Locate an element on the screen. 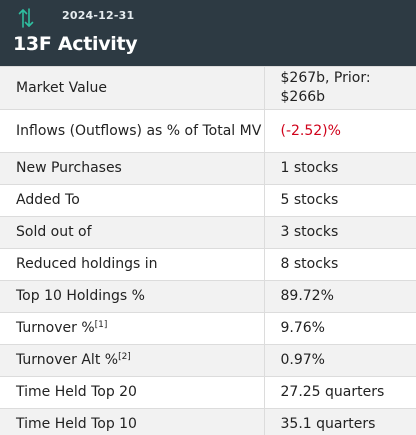  table-row-added-to: Added To 5 stocks is located at coordinates (208, 200).